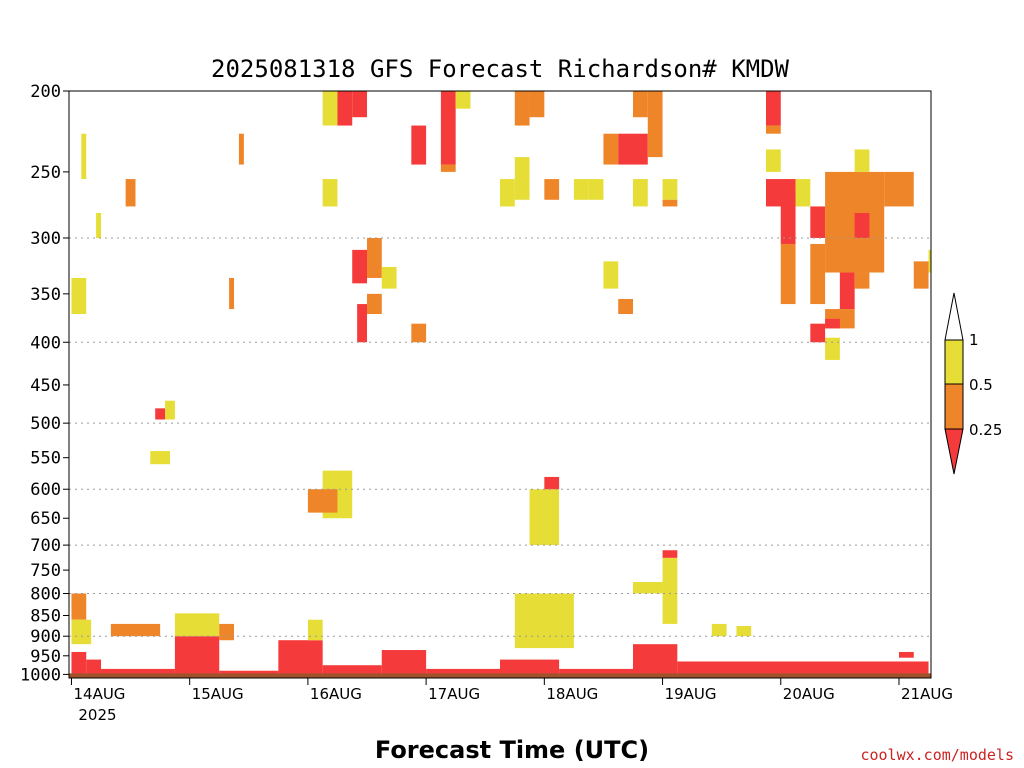 This screenshot has width=1024, height=768. I want to click on y-tick-label-250: 250, so click(45, 173).